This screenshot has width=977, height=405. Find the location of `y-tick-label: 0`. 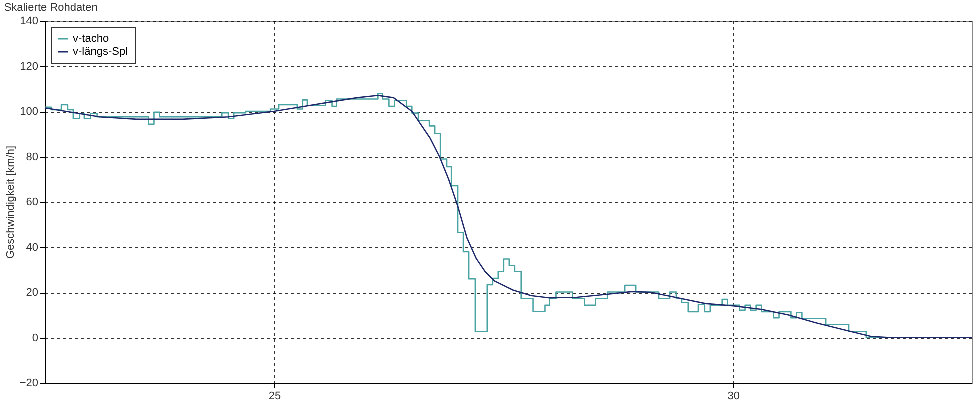

y-tick-label: 0 is located at coordinates (35, 338).